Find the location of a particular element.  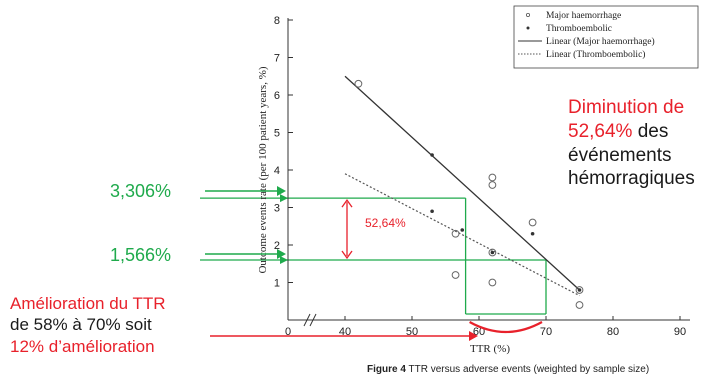

y-tick-label: 1 is located at coordinates (277, 284).